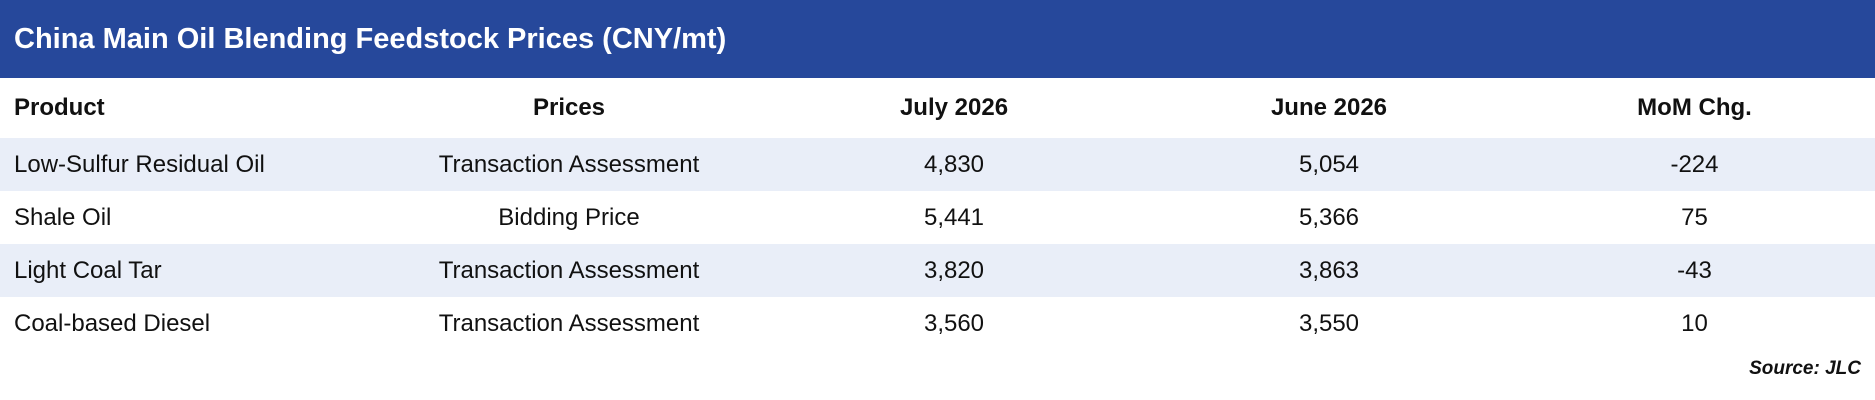 This screenshot has width=1875, height=400. What do you see at coordinates (1805, 368) in the screenshot?
I see `source: Source: JLC` at bounding box center [1805, 368].